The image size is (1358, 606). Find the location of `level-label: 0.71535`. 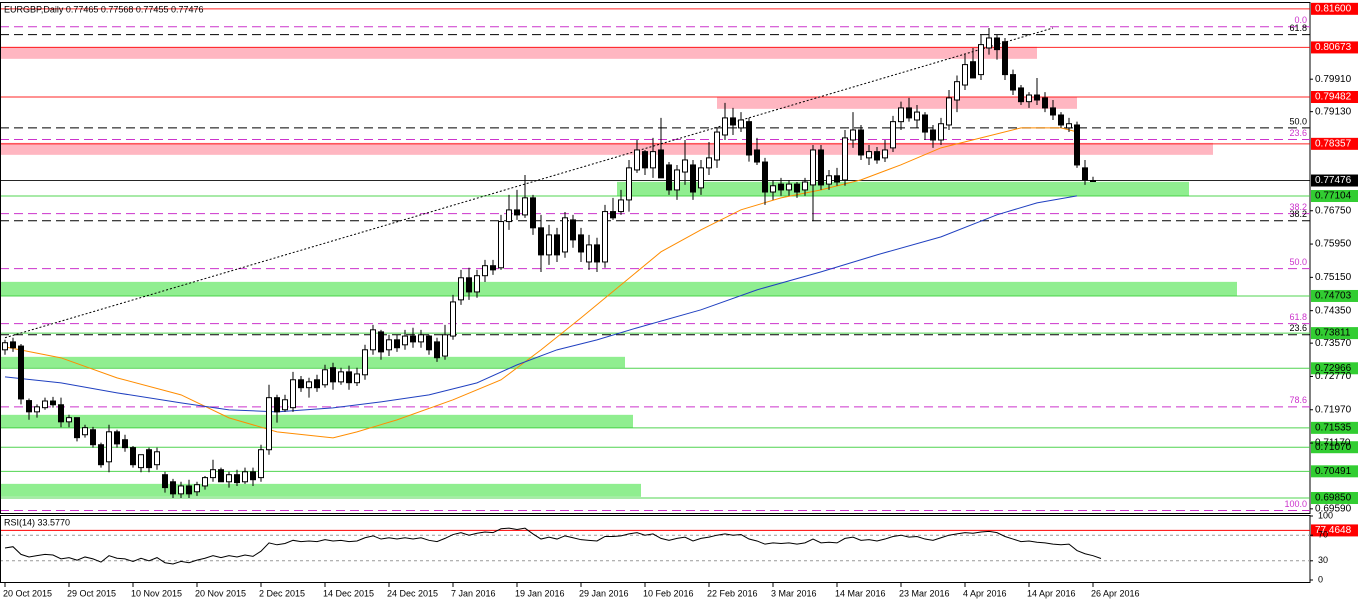

level-label: 0.71535 is located at coordinates (1333, 428).